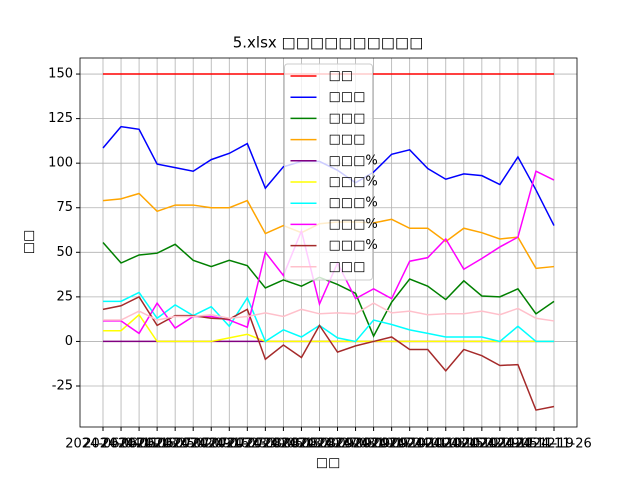  Describe the element at coordinates (482, 444) in the screenshot. I see `x-tick-label: 2024-10-29` at that location.